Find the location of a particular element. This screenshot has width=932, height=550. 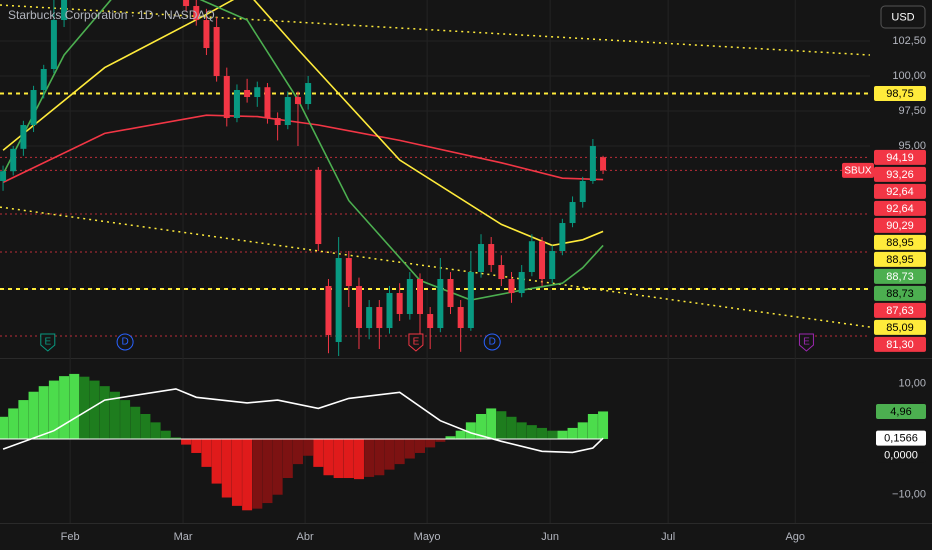

symbol-label: SBUX is located at coordinates (858, 171).